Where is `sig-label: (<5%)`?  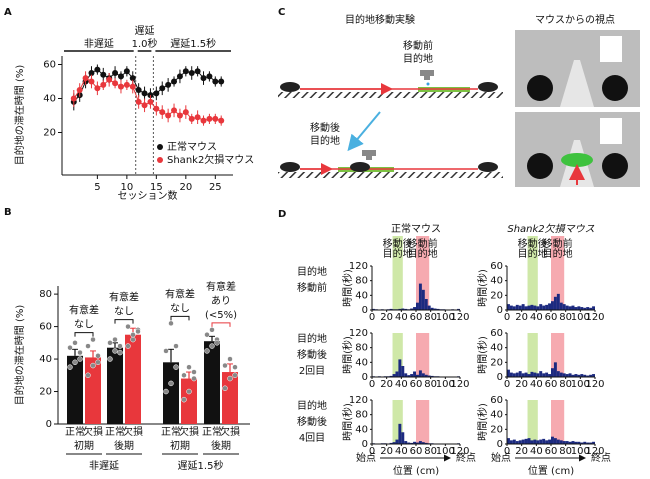 sig-label: (<5%) is located at coordinates (221, 315).